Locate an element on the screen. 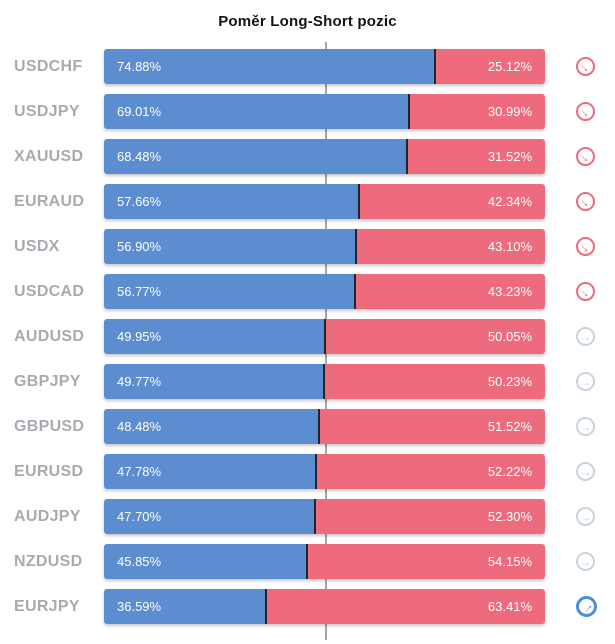  table-row: AUDJPY 47.70% 52.30% → is located at coordinates (307, 516).